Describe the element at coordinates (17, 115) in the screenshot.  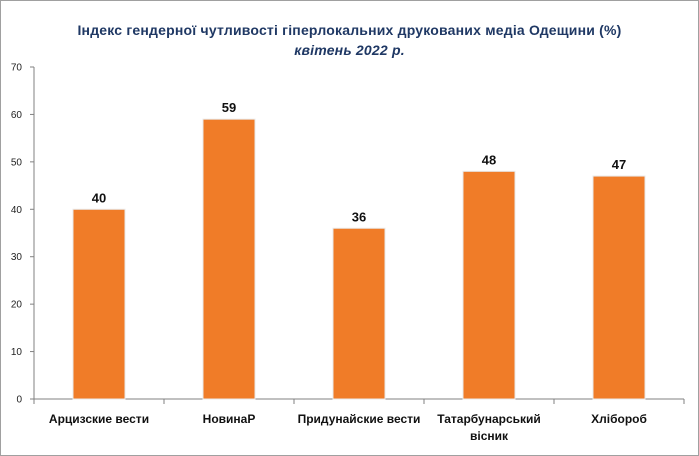
I see `y-tick-label: 60` at that location.